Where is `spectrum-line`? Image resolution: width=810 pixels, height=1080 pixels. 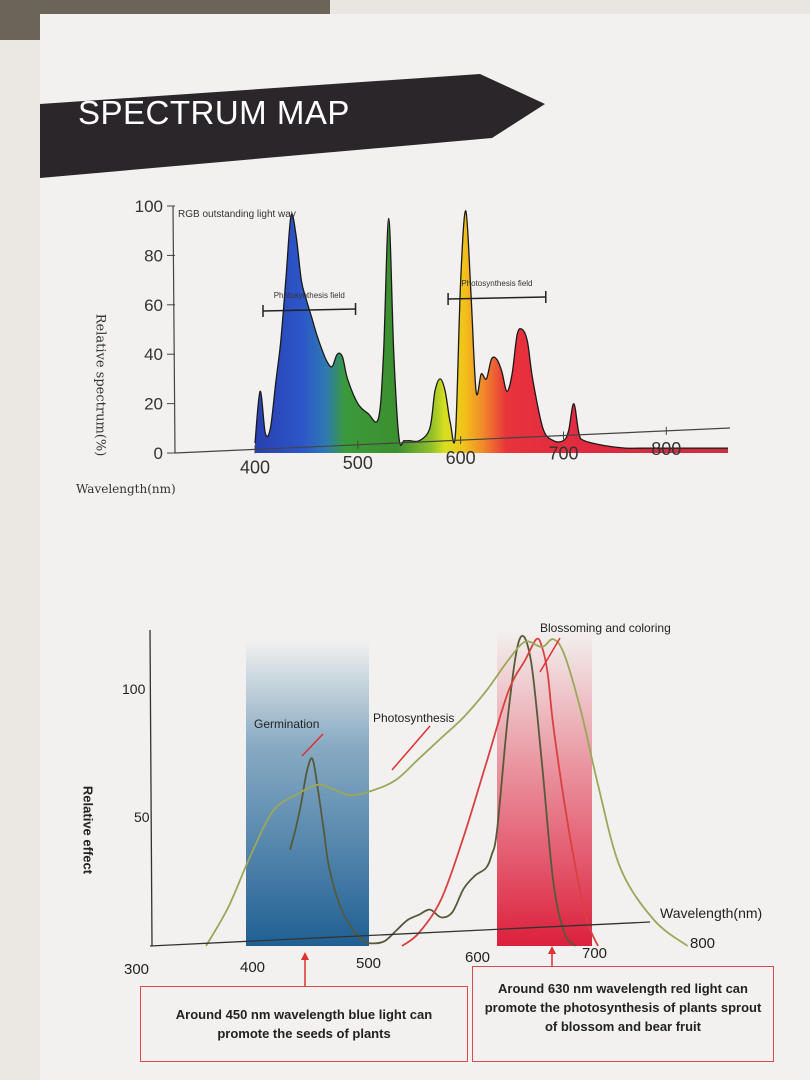 spectrum-line is located at coordinates (491, 329).